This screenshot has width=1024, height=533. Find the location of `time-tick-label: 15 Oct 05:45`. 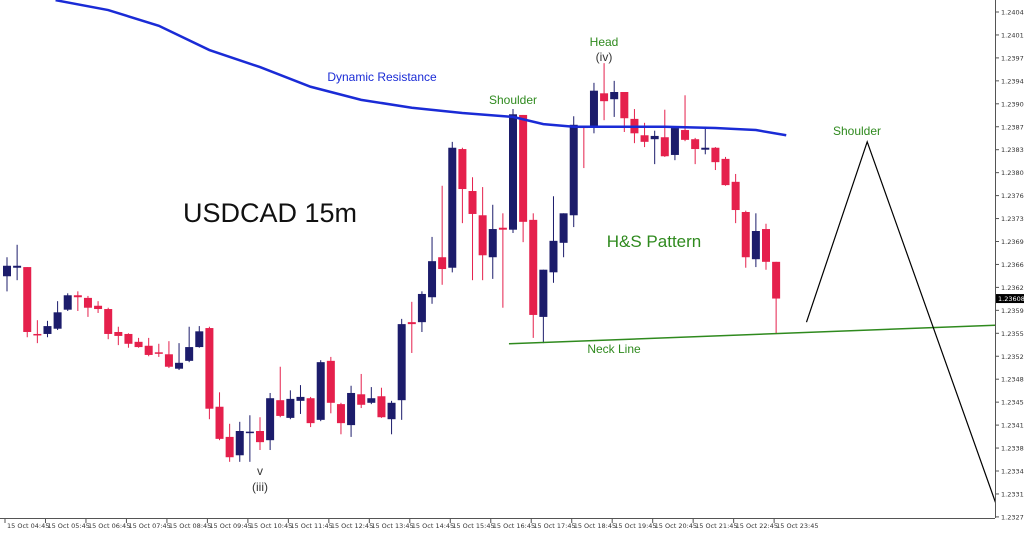

time-tick-label: 15 Oct 05:45 is located at coordinates (68, 526).